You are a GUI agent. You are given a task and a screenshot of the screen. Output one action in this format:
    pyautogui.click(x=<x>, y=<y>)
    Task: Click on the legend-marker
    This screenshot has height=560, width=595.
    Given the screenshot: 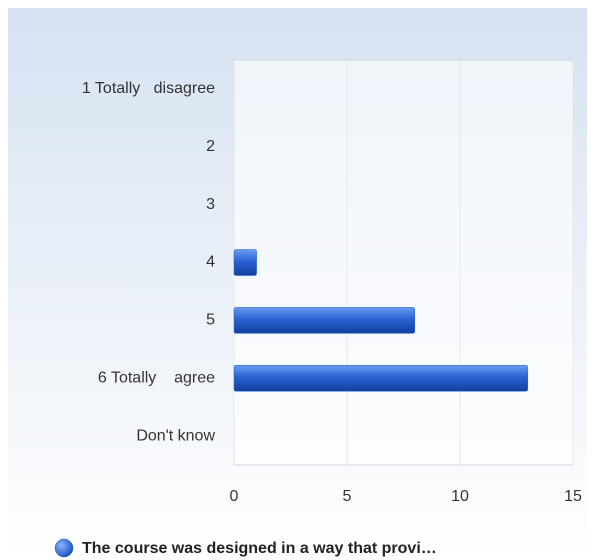 What is the action you would take?
    pyautogui.click(x=64, y=548)
    